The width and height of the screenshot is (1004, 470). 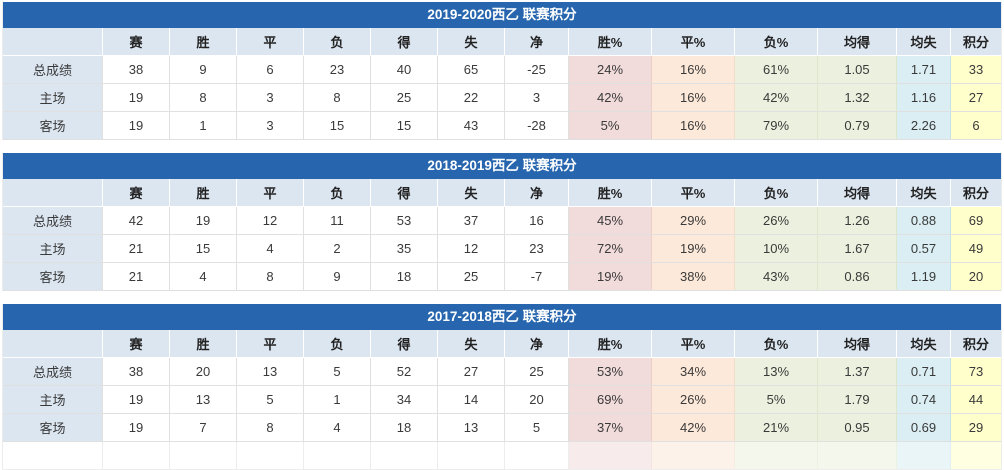 I want to click on stat-cell: 1.79, so click(x=857, y=400).